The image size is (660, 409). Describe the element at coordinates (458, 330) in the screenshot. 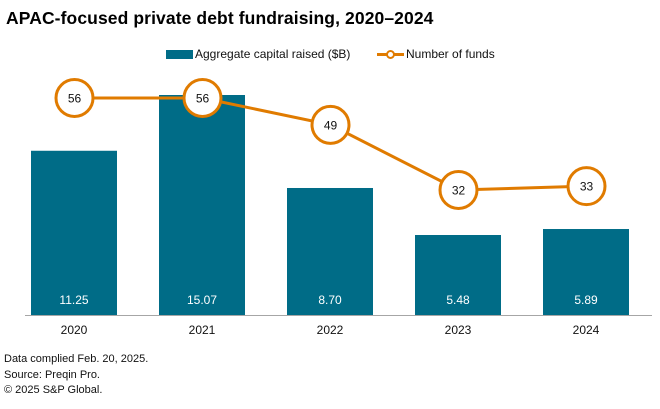

I see `x-tick-2023: 2023` at that location.